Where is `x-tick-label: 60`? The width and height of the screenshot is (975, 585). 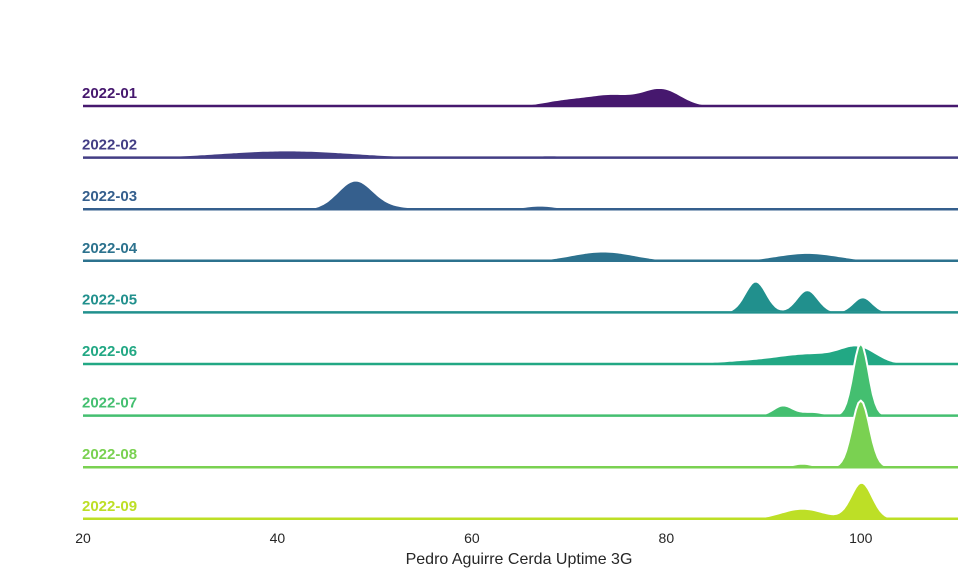 x-tick-label: 60 is located at coordinates (472, 538).